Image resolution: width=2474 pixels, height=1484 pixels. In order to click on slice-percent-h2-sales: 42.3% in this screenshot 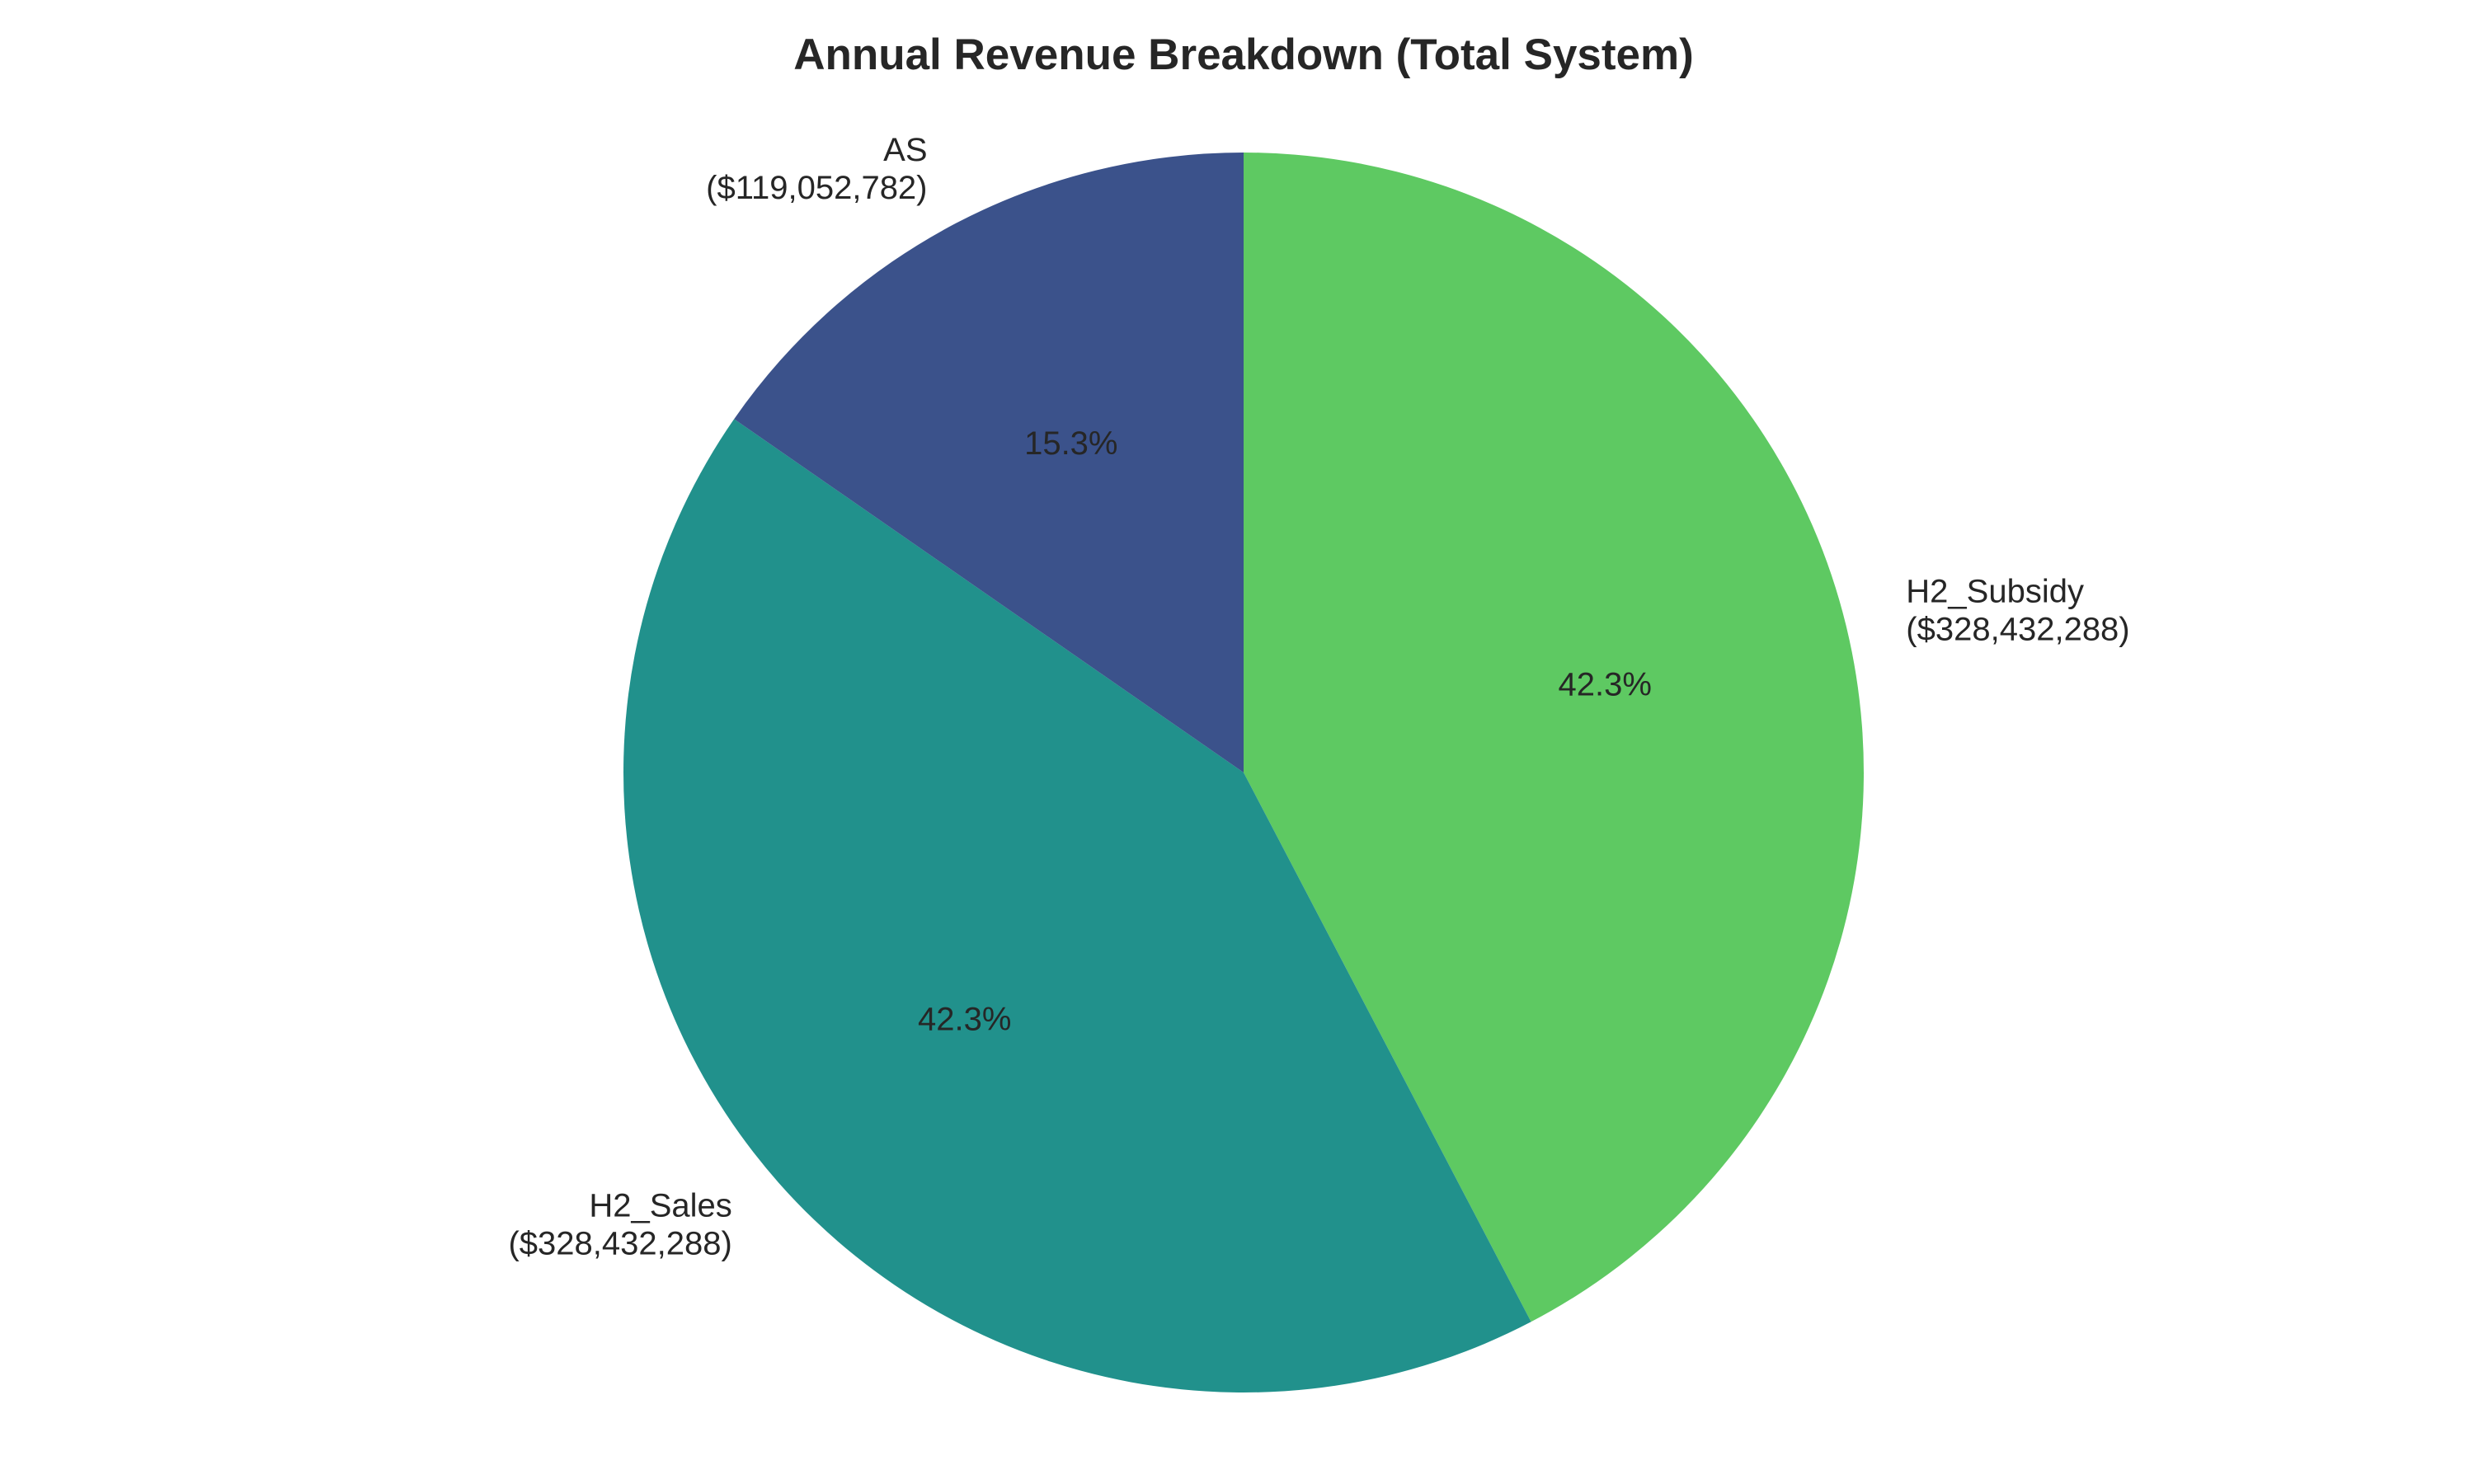, I will do `click(964, 1020)`.